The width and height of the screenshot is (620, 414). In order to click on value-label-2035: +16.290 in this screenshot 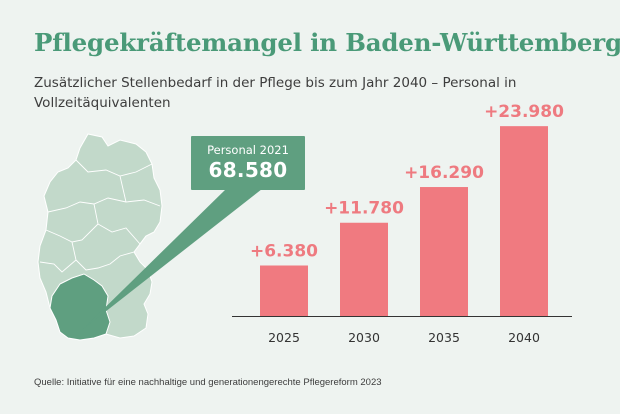, I will do `click(444, 173)`.